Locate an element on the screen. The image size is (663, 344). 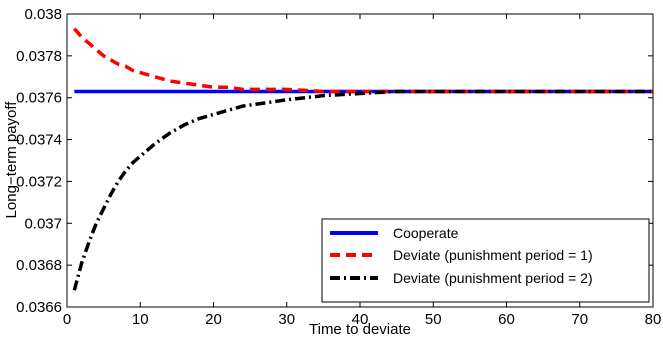
x-tick-label: 0 is located at coordinates (67, 319).